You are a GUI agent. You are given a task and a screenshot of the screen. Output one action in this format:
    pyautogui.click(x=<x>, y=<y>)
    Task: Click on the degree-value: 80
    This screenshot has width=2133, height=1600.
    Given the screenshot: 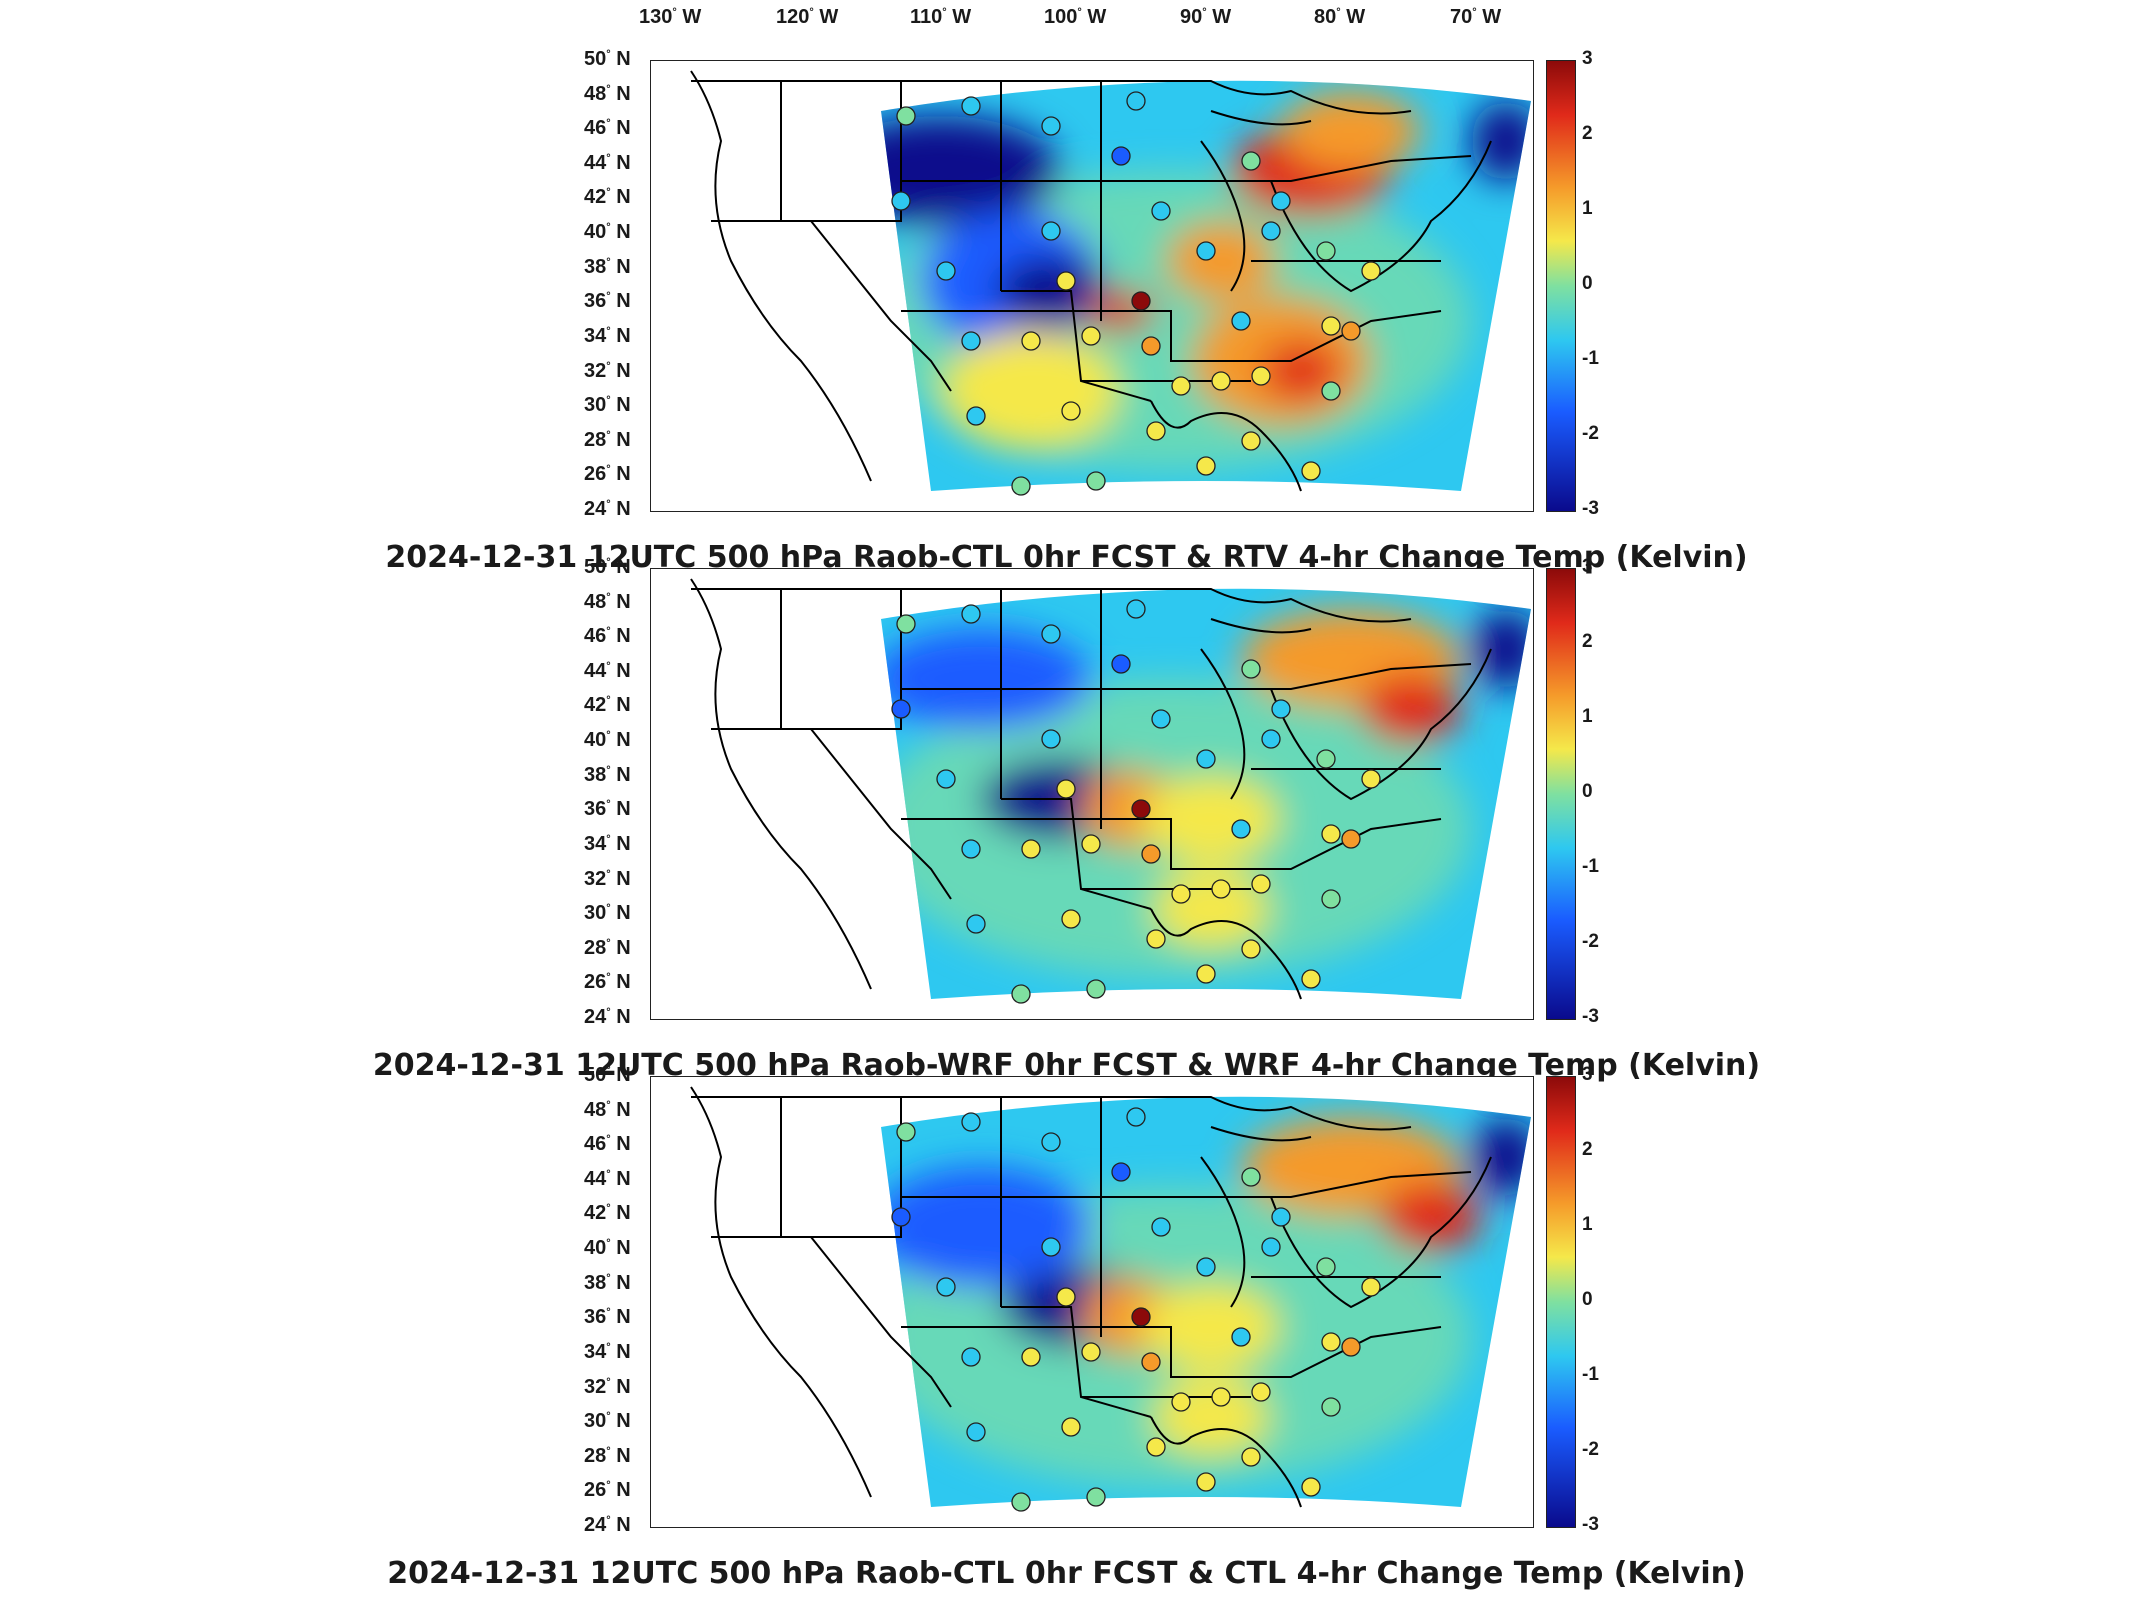 What is the action you would take?
    pyautogui.click(x=1325, y=17)
    